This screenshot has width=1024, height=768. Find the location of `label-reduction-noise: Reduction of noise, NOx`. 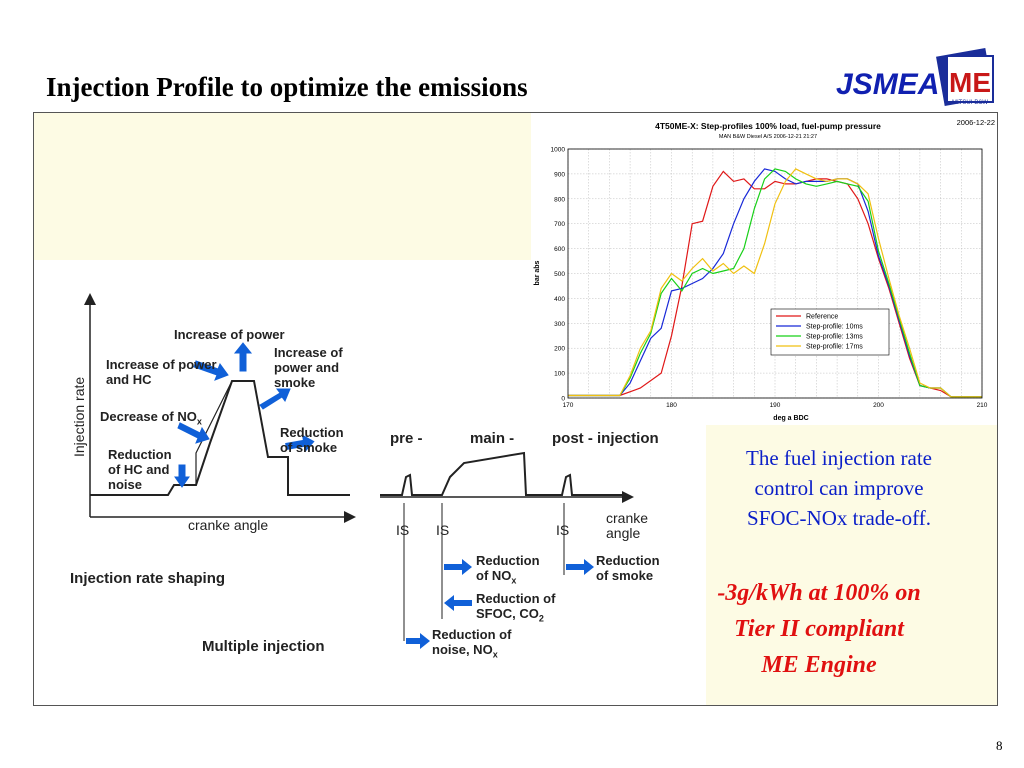

label-reduction-noise: Reduction of noise, NOx is located at coordinates (472, 643).